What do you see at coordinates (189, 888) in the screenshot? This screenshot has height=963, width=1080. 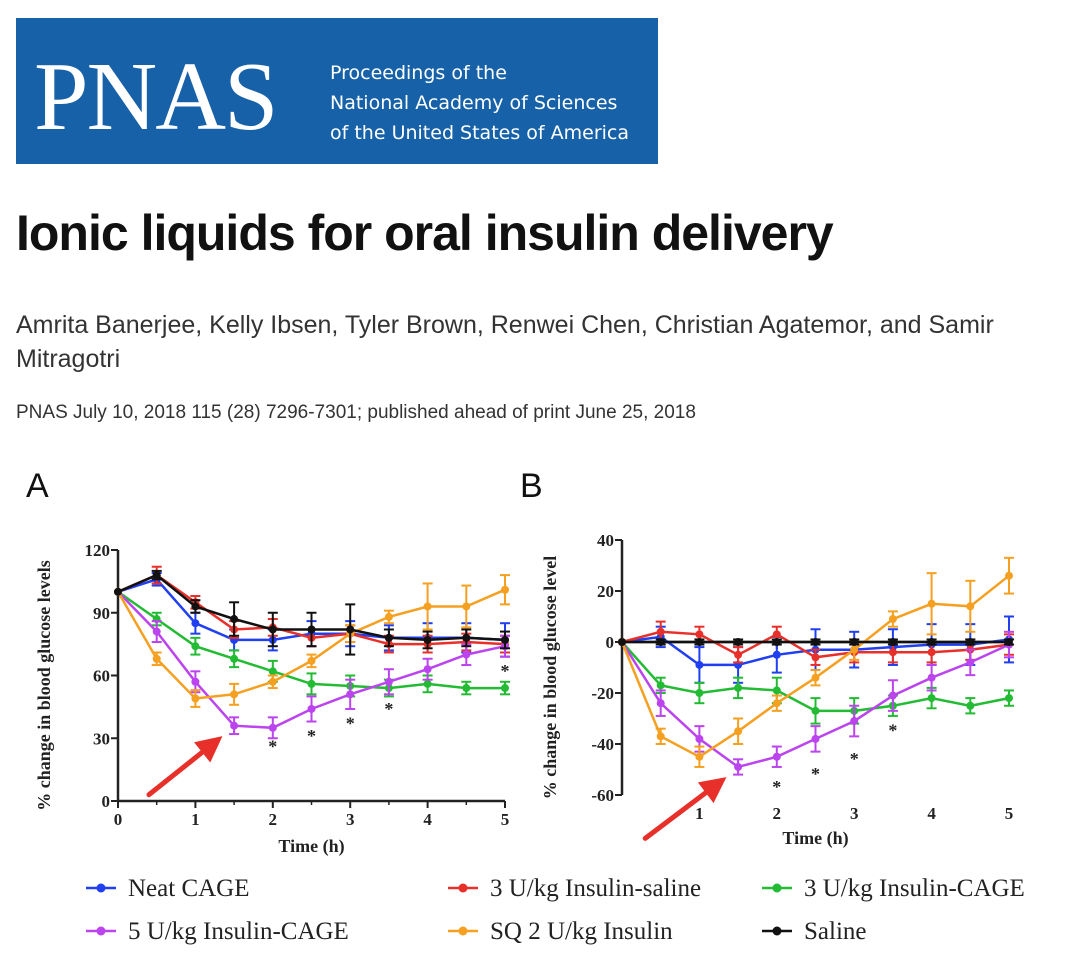 I see `legend-neat-cage-label: Neat CAGE` at bounding box center [189, 888].